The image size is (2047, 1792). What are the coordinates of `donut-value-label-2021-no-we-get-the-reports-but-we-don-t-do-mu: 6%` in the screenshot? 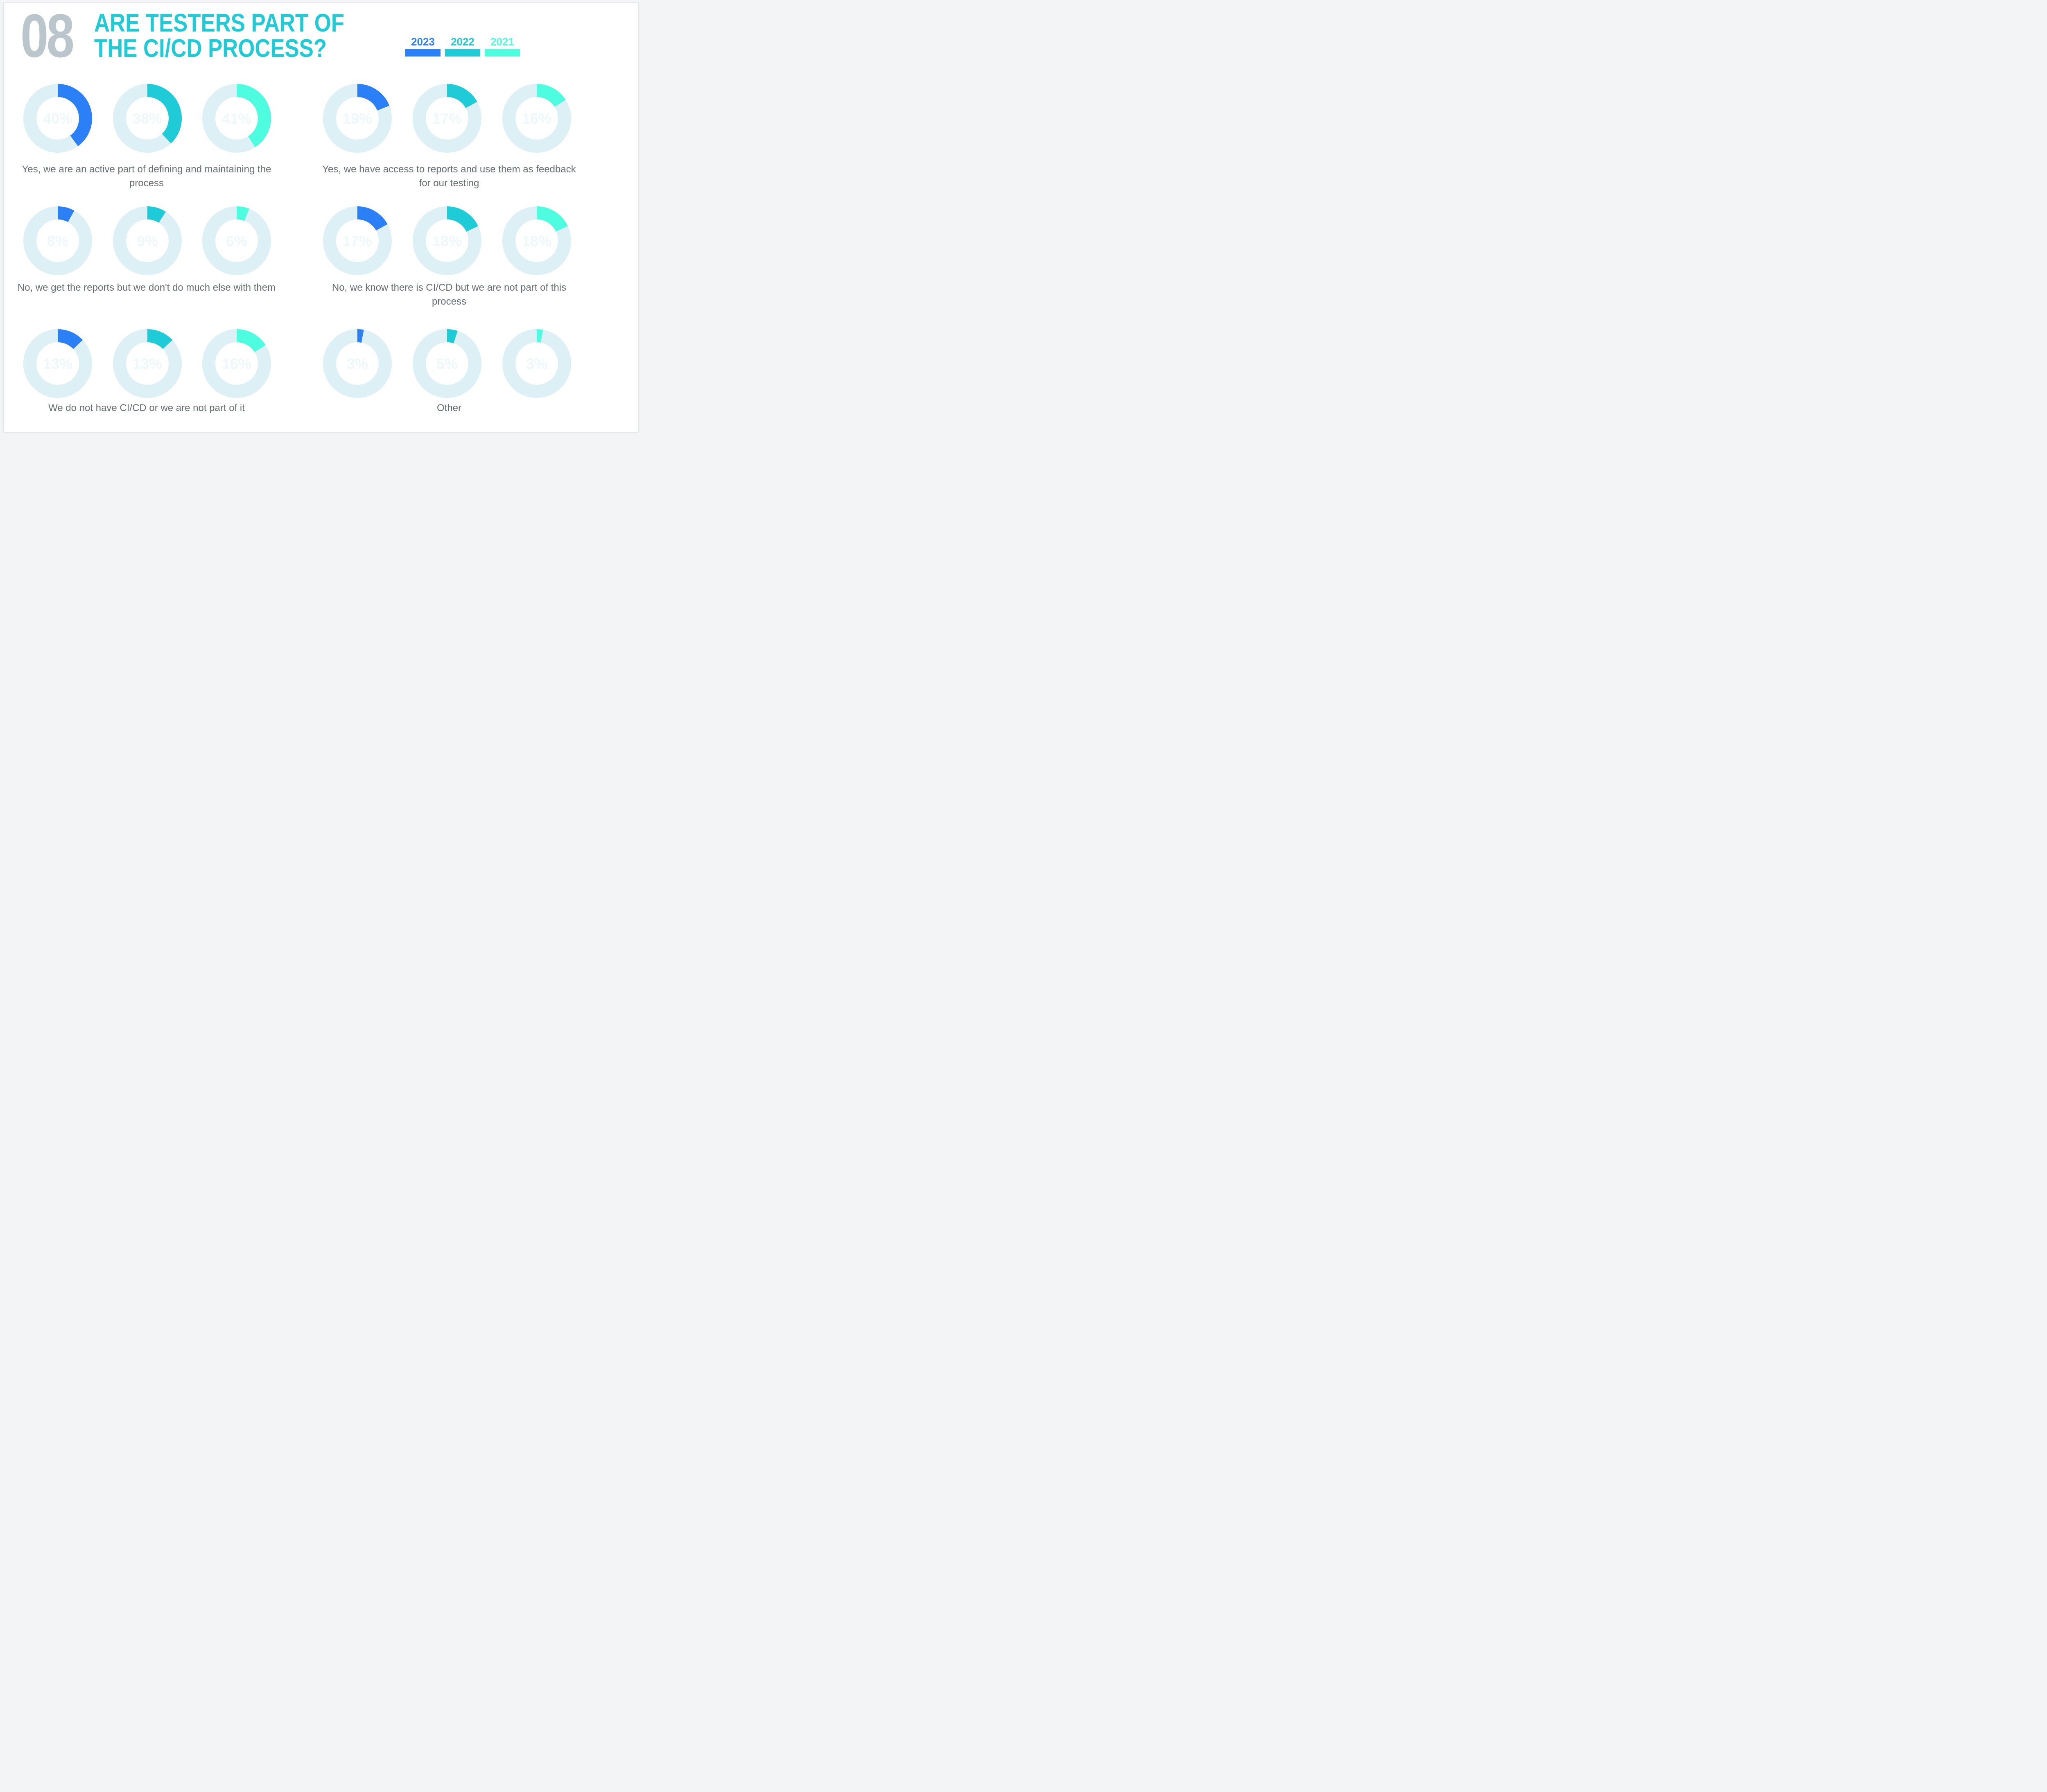 It's located at (236, 241).